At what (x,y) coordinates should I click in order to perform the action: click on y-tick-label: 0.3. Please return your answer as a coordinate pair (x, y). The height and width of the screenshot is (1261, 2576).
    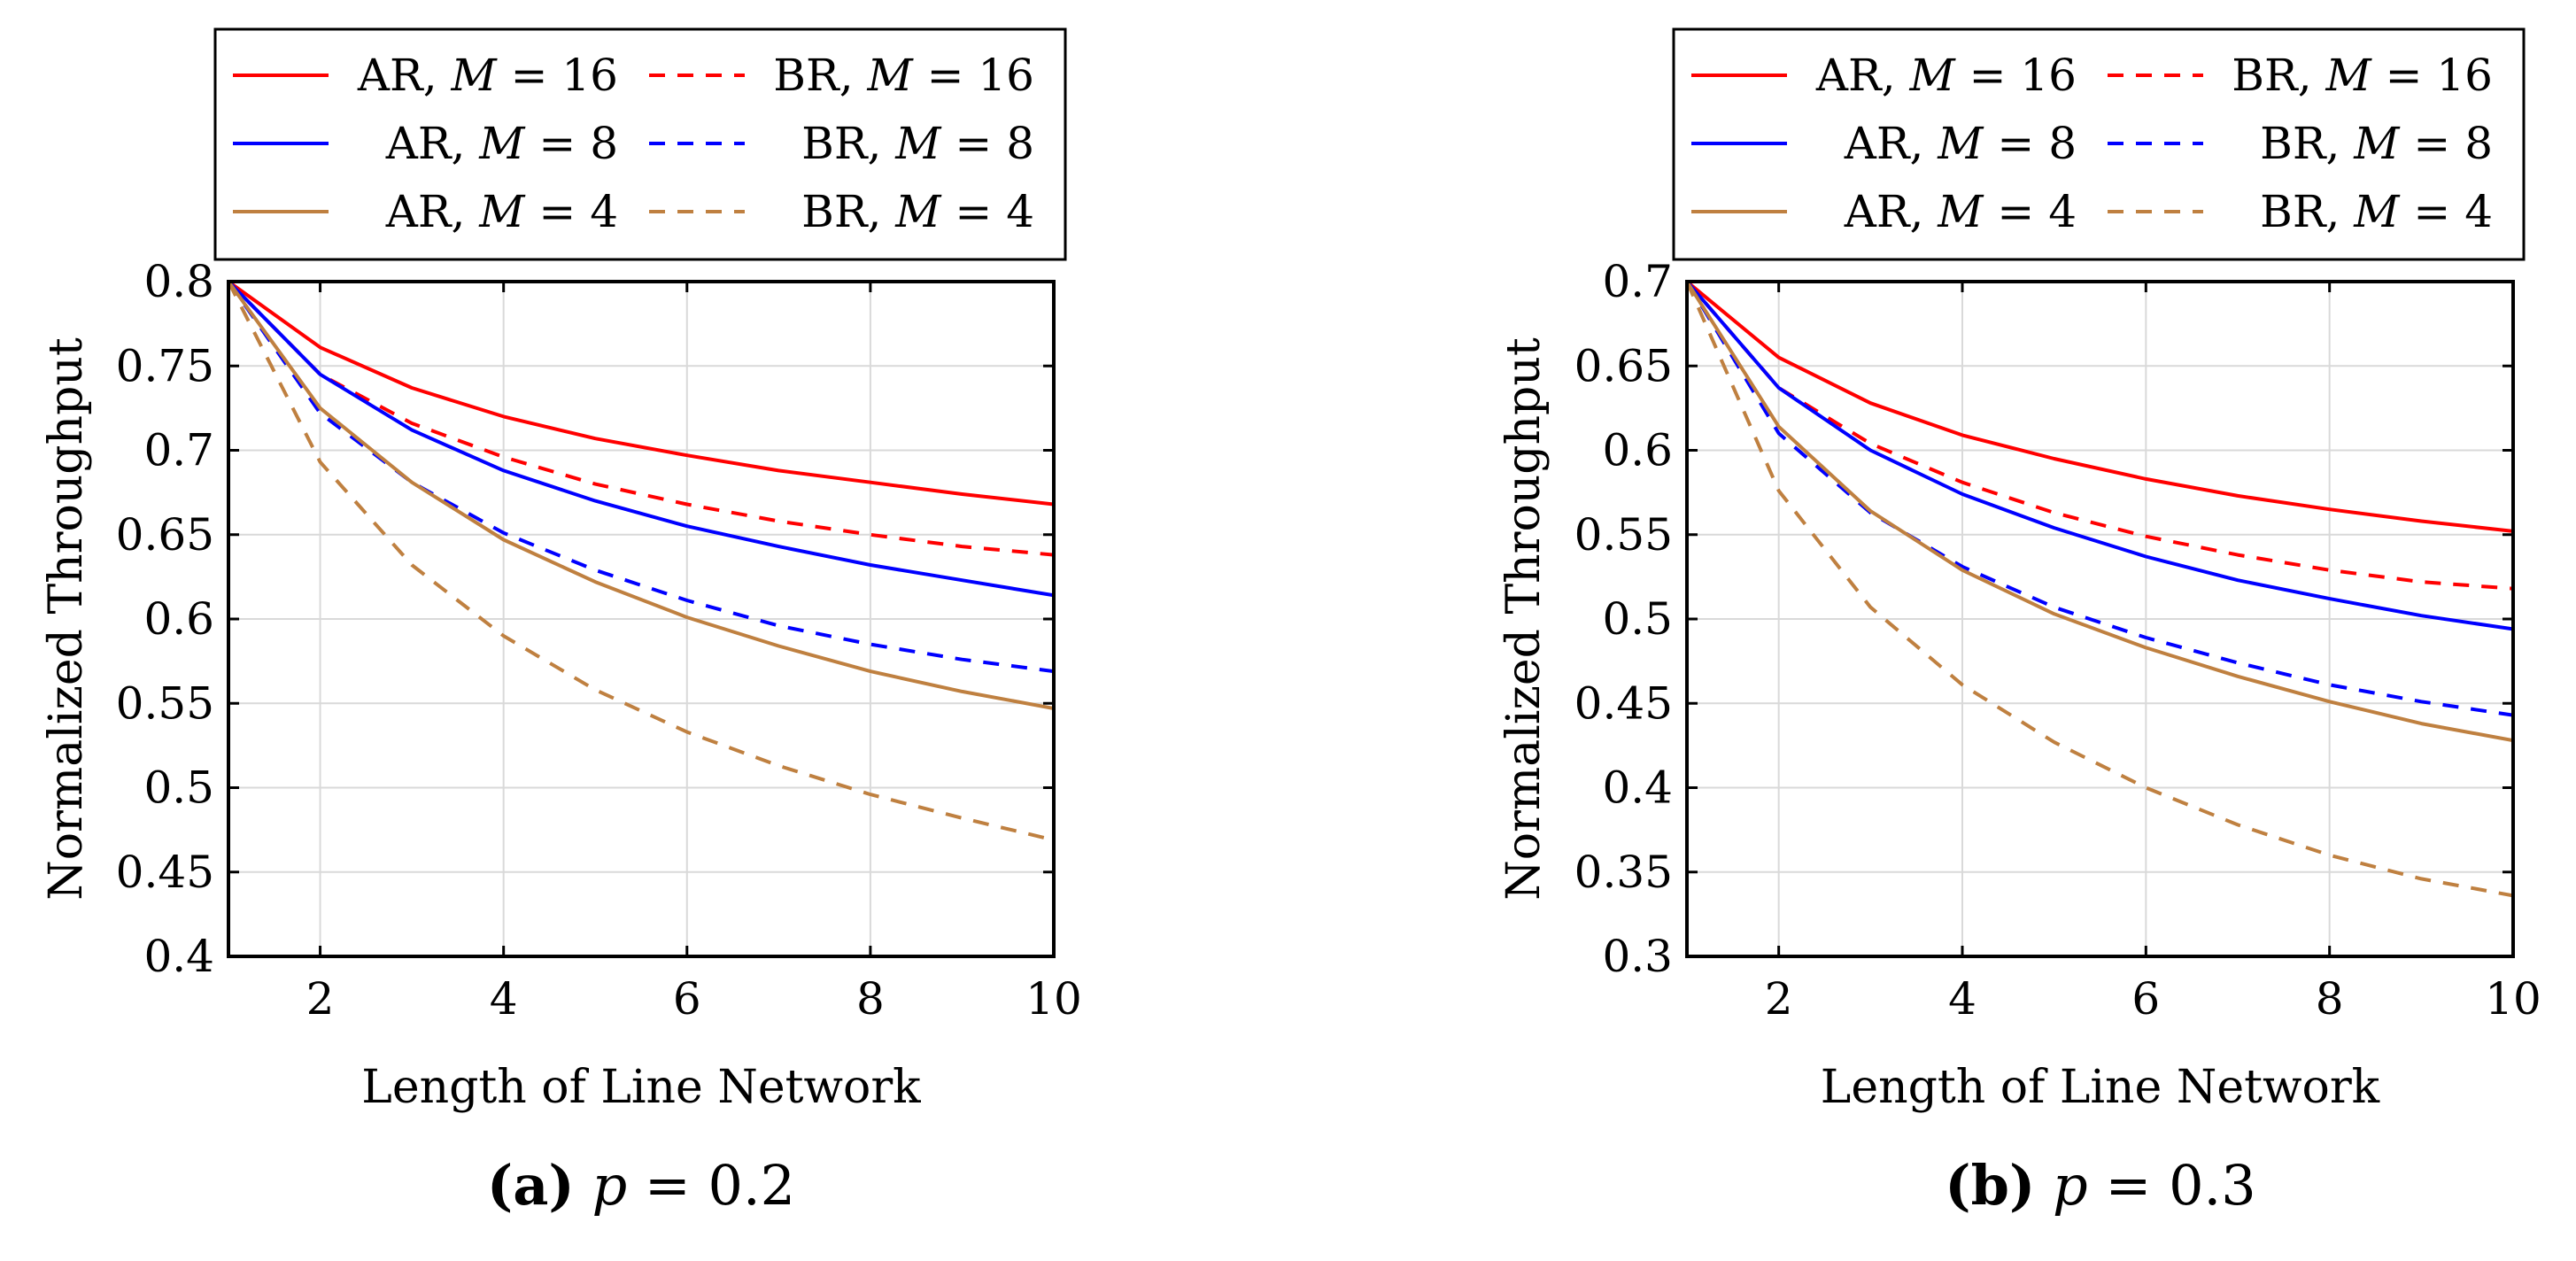
    Looking at the image, I should click on (1637, 956).